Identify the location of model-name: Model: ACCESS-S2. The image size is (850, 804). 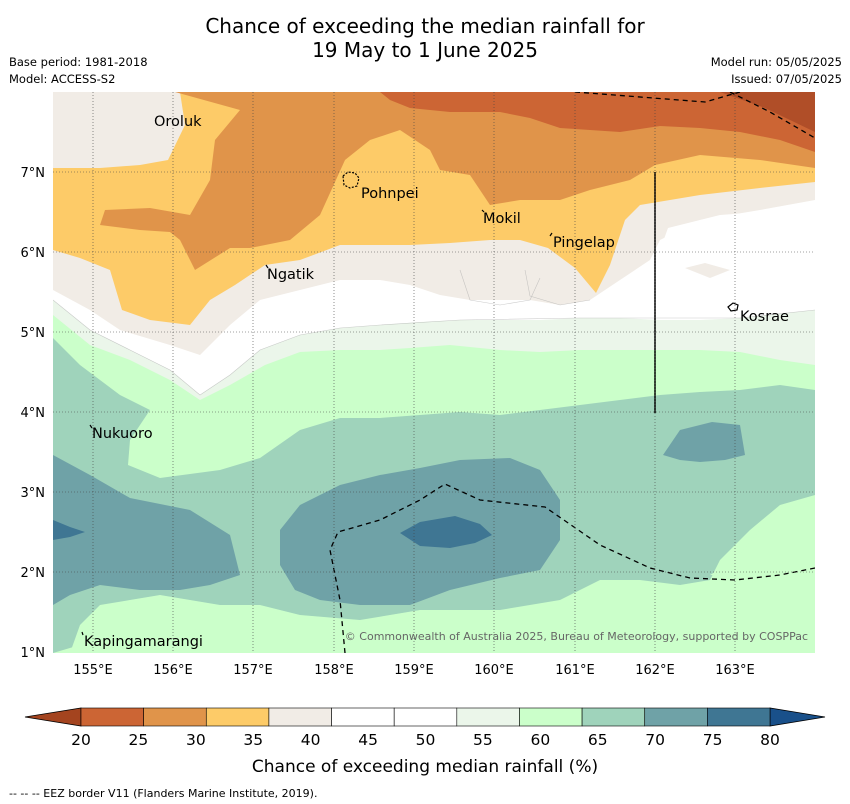
(62, 79).